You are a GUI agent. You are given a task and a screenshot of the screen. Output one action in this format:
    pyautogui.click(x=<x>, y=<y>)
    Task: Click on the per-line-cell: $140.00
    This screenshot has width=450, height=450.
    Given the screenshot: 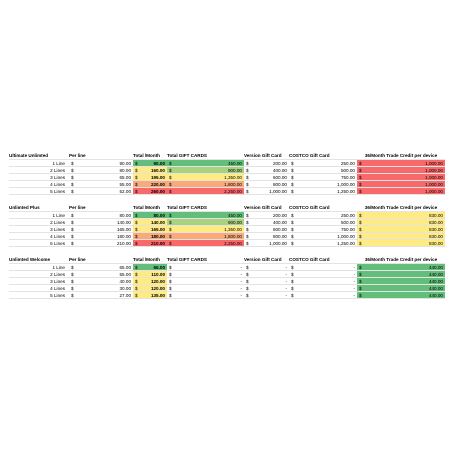 What is the action you would take?
    pyautogui.click(x=101, y=222)
    